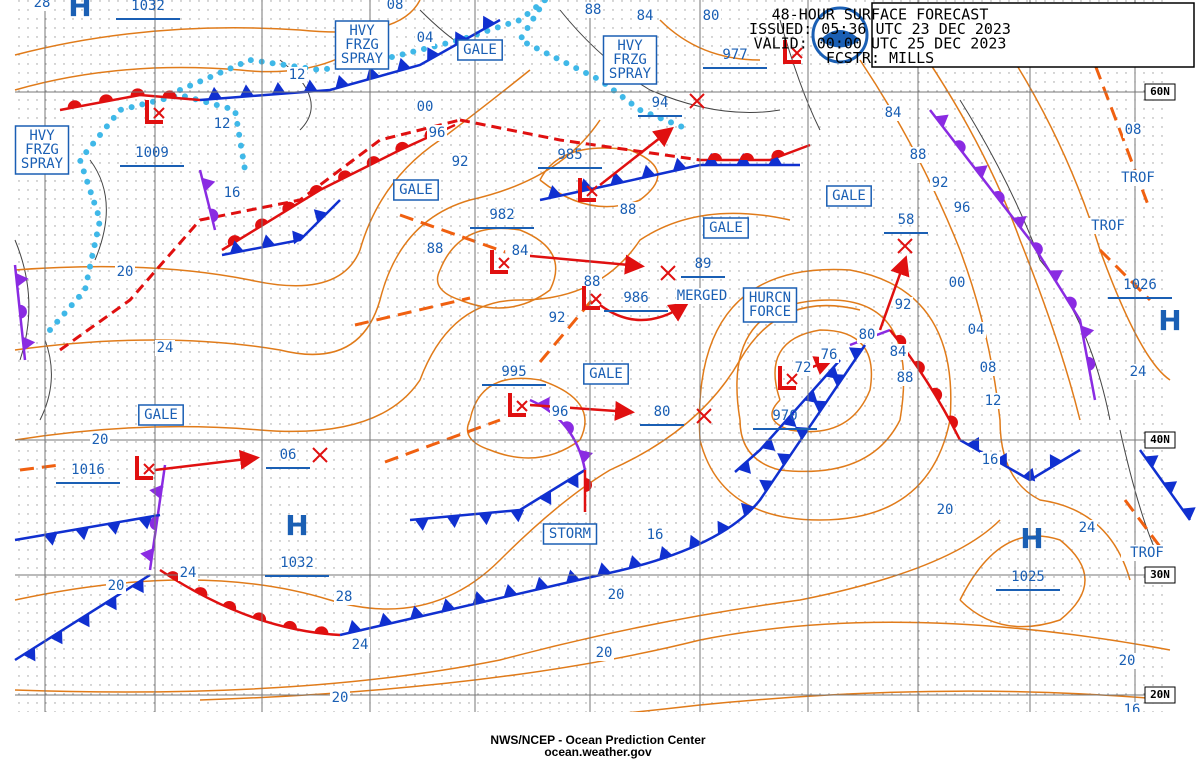 This screenshot has width=1200, height=764. I want to click on footer-band, so click(591, 738).